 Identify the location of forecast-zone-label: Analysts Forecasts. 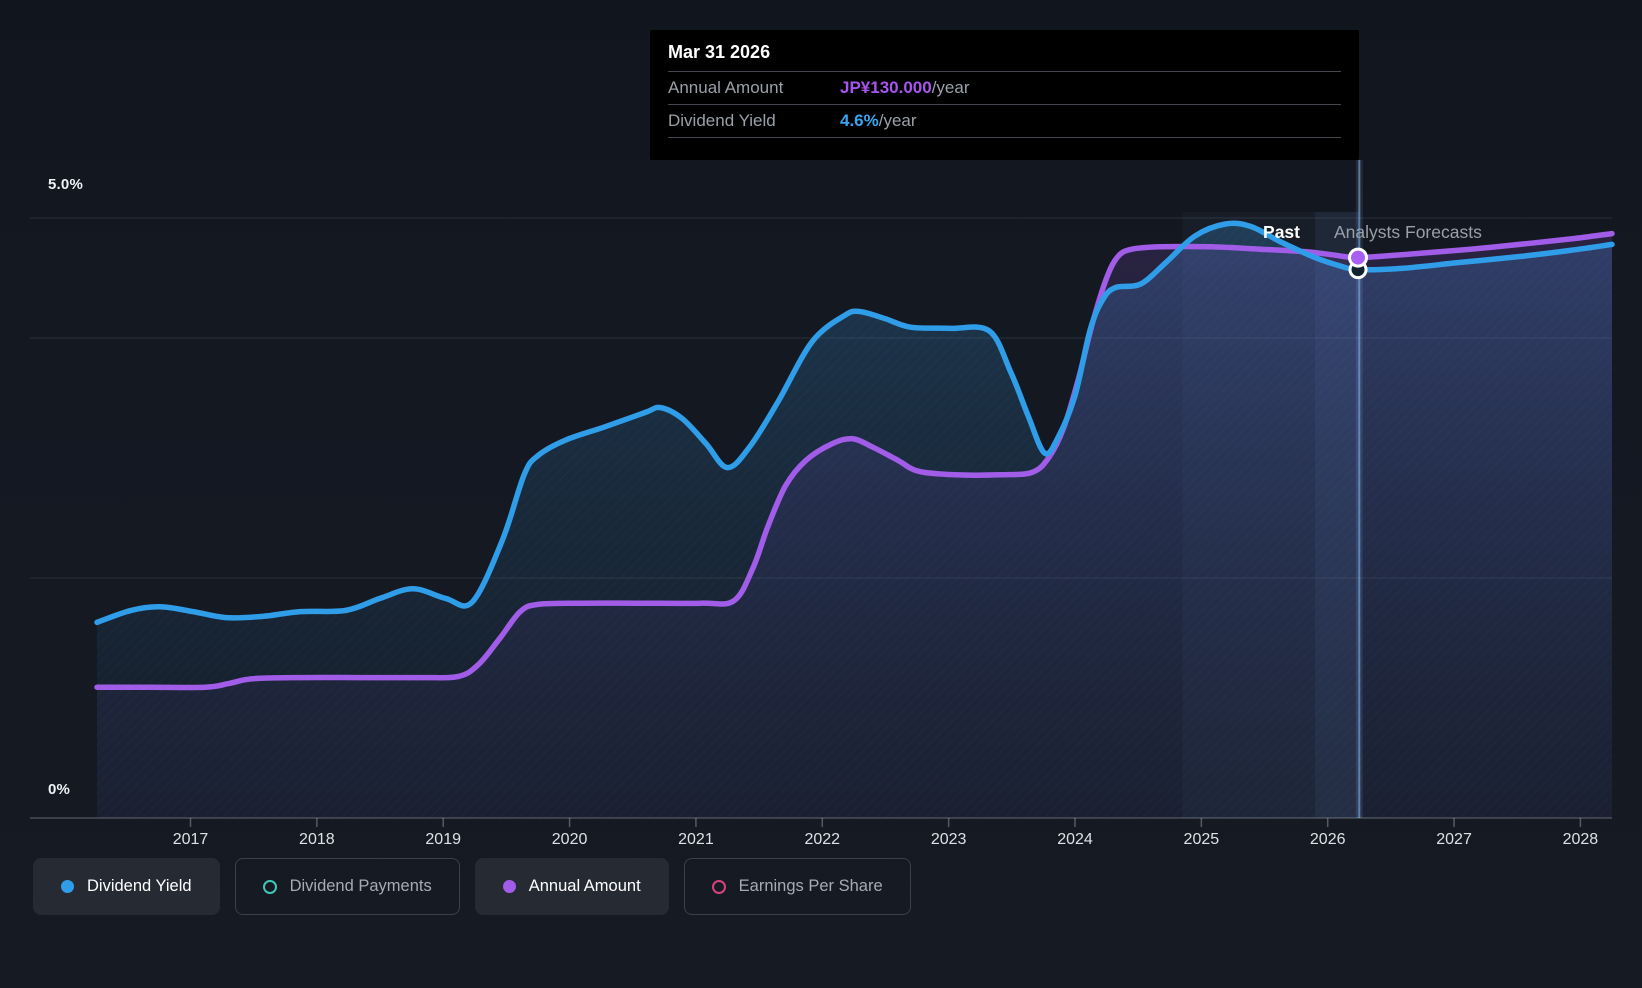
(1408, 232).